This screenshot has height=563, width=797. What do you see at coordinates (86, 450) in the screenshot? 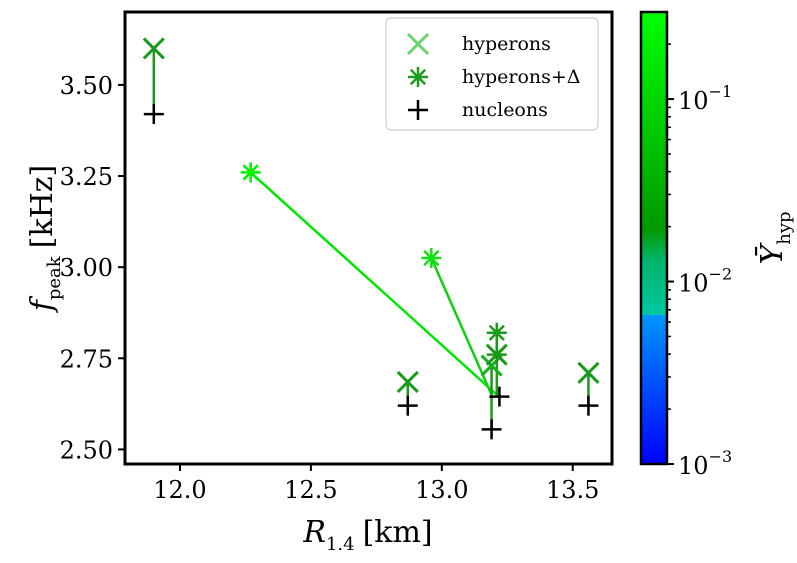
I see `y-tick-label: 2.50` at bounding box center [86, 450].